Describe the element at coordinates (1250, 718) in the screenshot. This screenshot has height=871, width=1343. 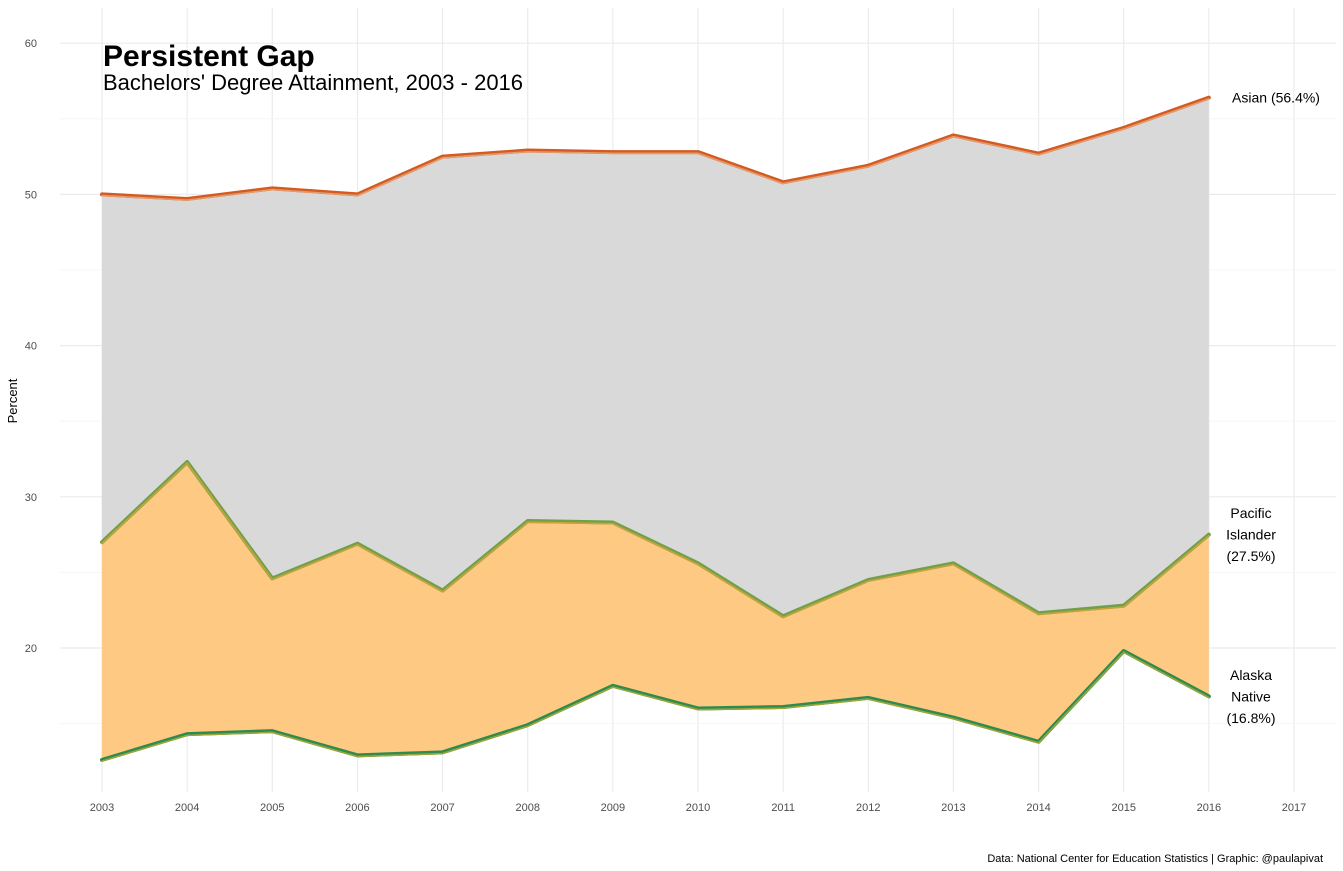
I see `series-label-line: (16.8%)` at that location.